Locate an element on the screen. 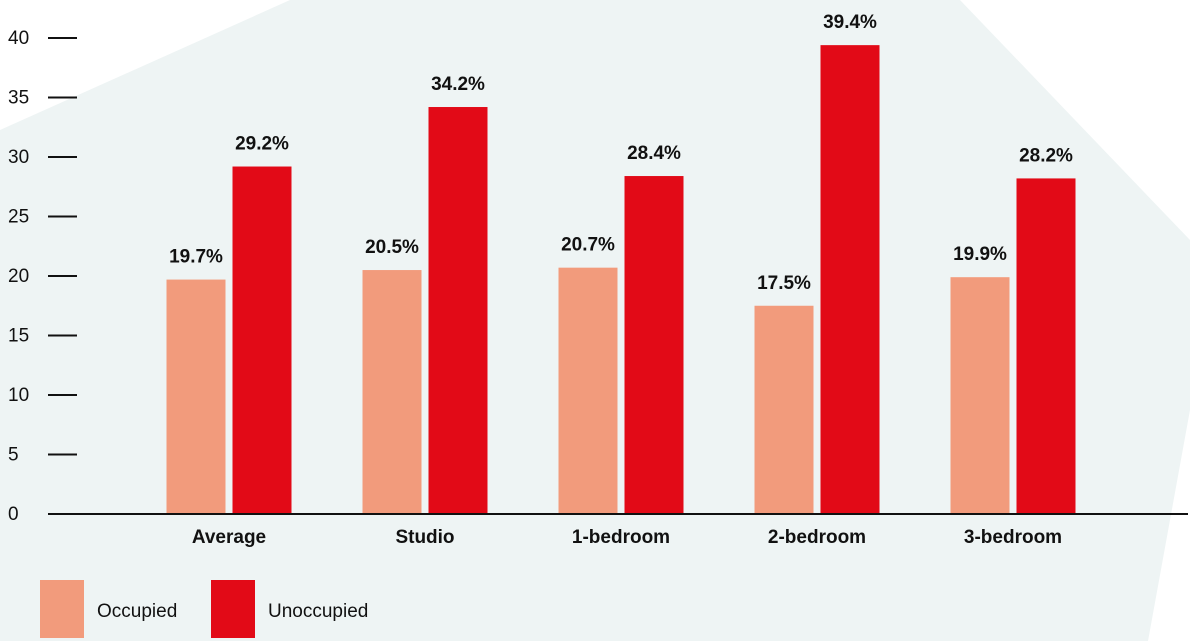 The image size is (1190, 641). legend: Occupied Unoccupied is located at coordinates (204, 609).